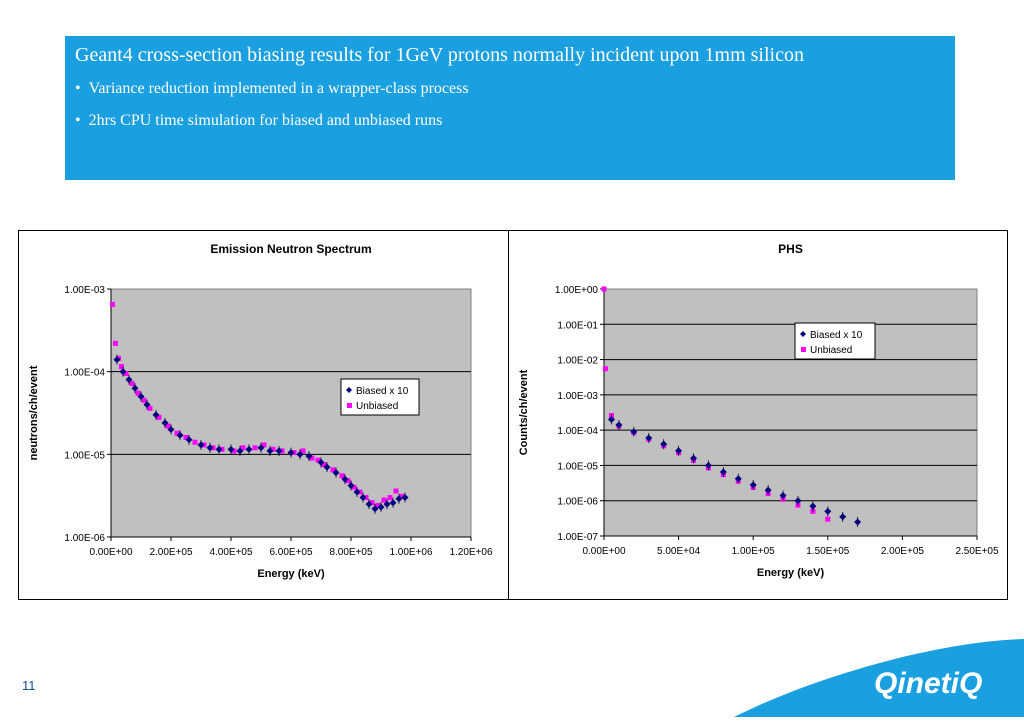  What do you see at coordinates (831, 350) in the screenshot?
I see `phs-legend-unbiased-label: Unbiased` at bounding box center [831, 350].